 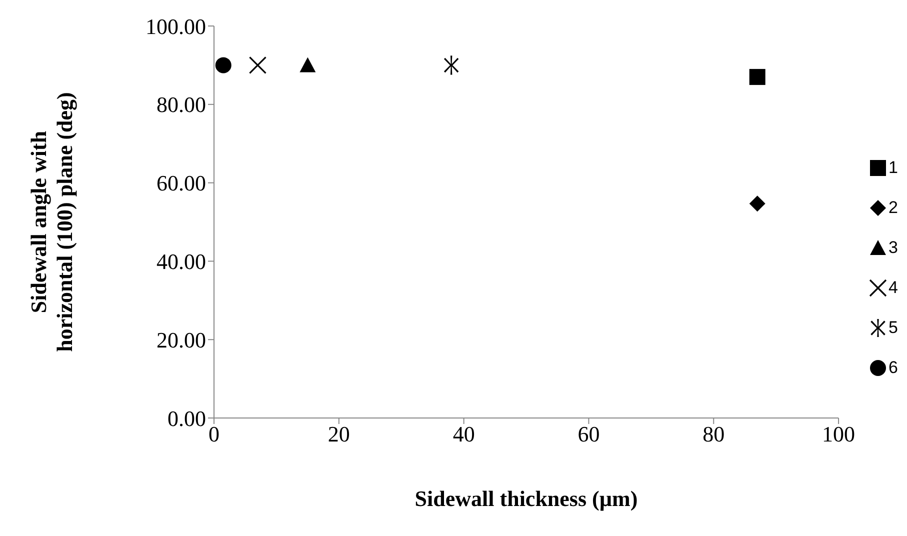 What do you see at coordinates (839, 434) in the screenshot?
I see `x-tick-label: 100` at bounding box center [839, 434].